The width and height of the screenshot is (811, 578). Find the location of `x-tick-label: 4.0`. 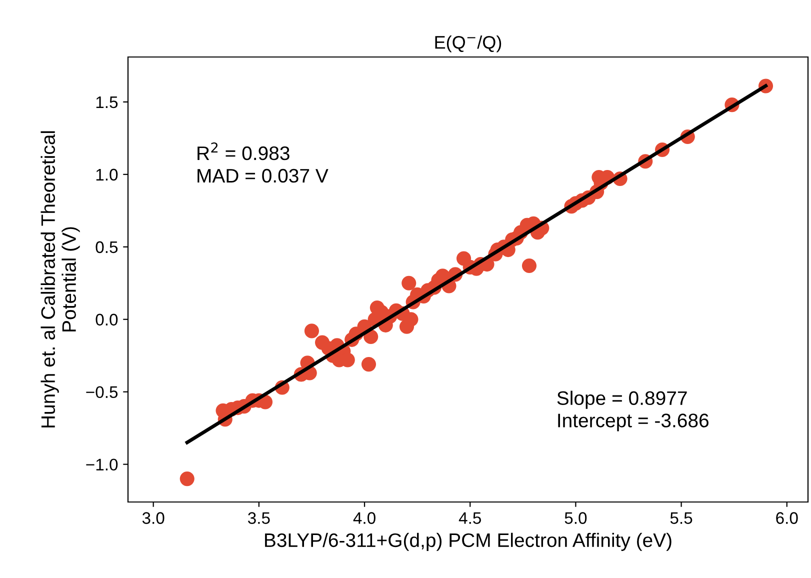

x-tick-label: 4.0 is located at coordinates (364, 518).